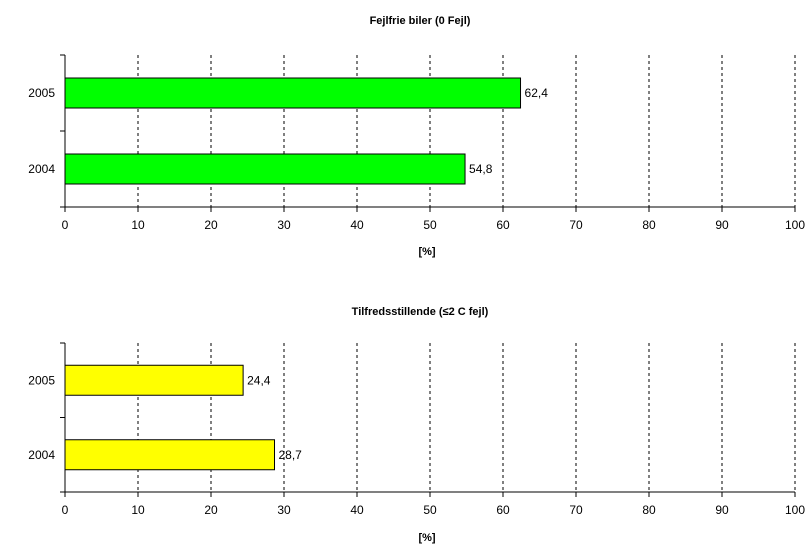 This screenshot has width=810, height=550. I want to click on data-label: 54,8, so click(481, 169).